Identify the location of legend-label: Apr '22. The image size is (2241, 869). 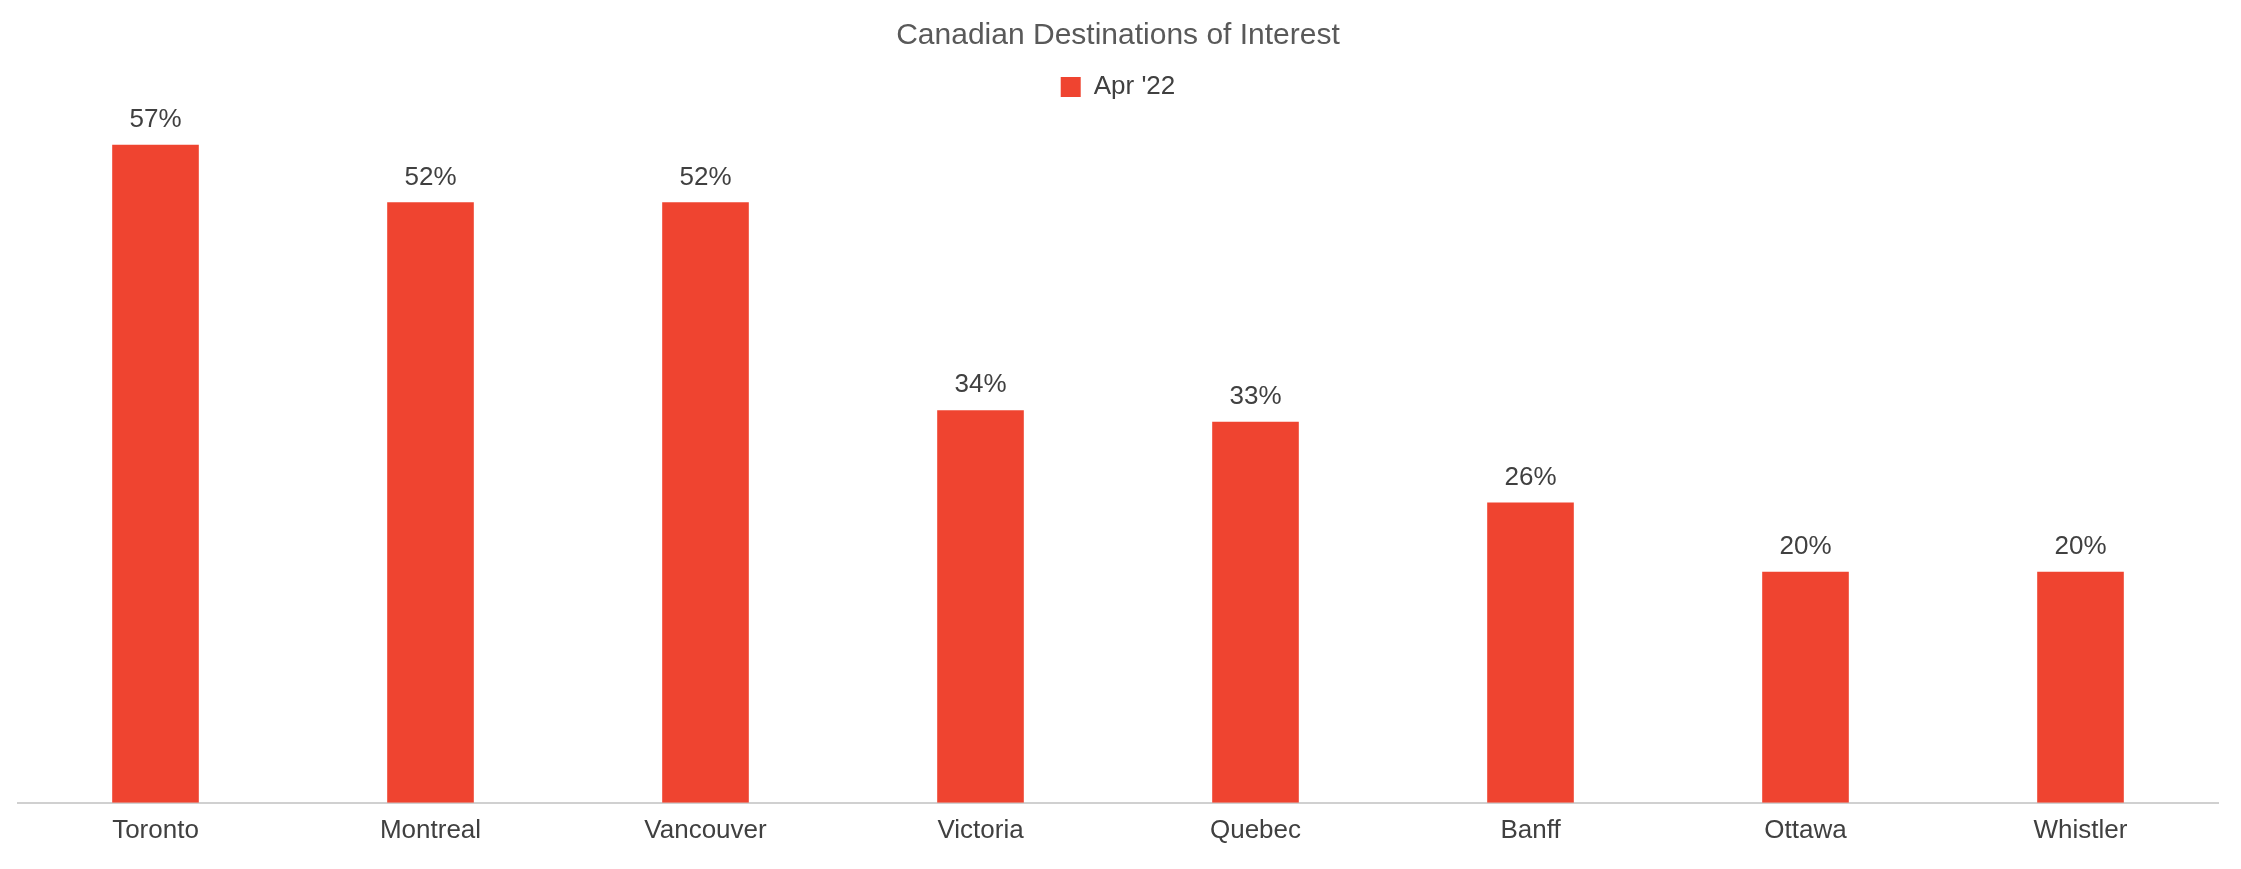
(1134, 85).